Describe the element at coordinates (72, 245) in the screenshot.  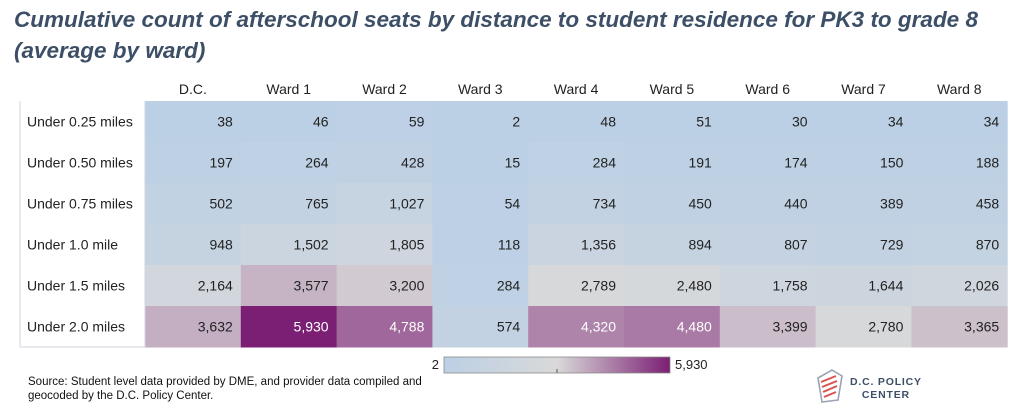
I see `row-label: Under 1.0 mile` at that location.